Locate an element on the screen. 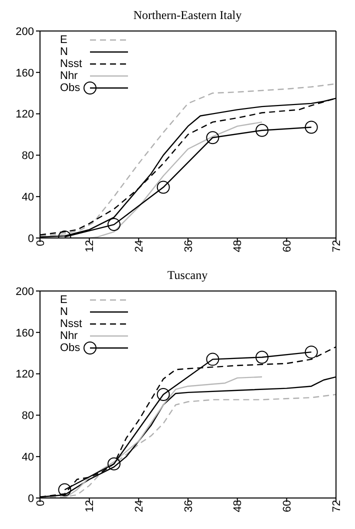 The height and width of the screenshot is (529, 355). chart-title: Northern-Eastern Italy is located at coordinates (187, 16).